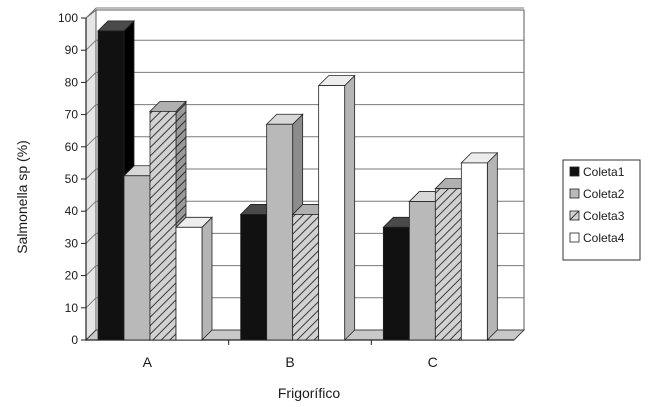  What do you see at coordinates (72, 308) in the screenshot?
I see `y-tick-label: 10` at bounding box center [72, 308].